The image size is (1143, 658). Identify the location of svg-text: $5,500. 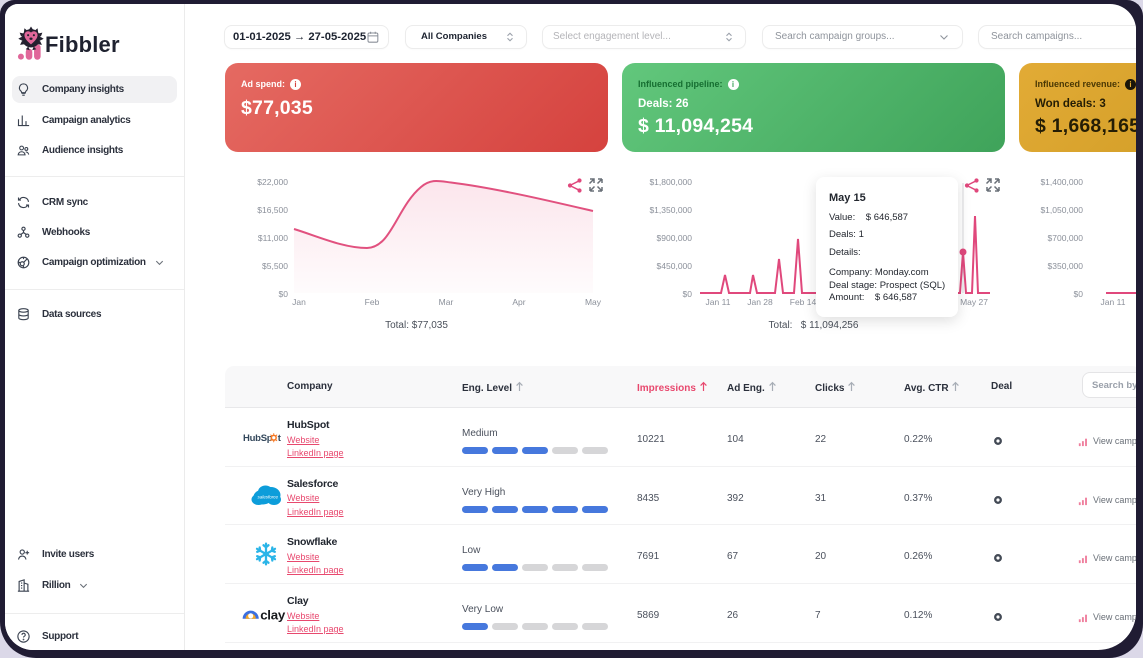
(275, 266).